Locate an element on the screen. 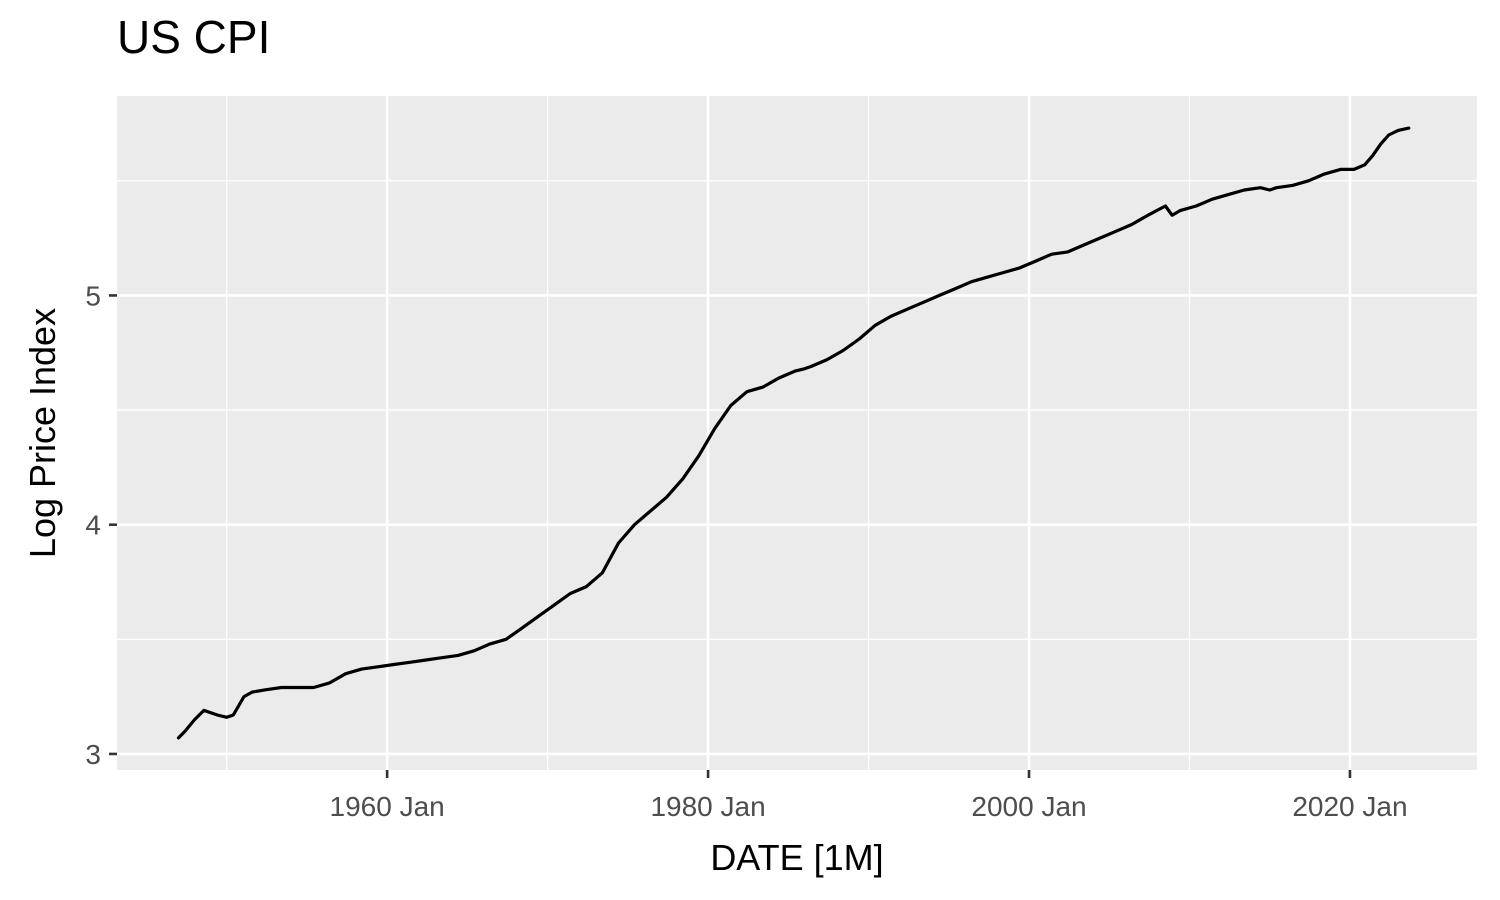  y-tick-label: 4 is located at coordinates (93, 525).